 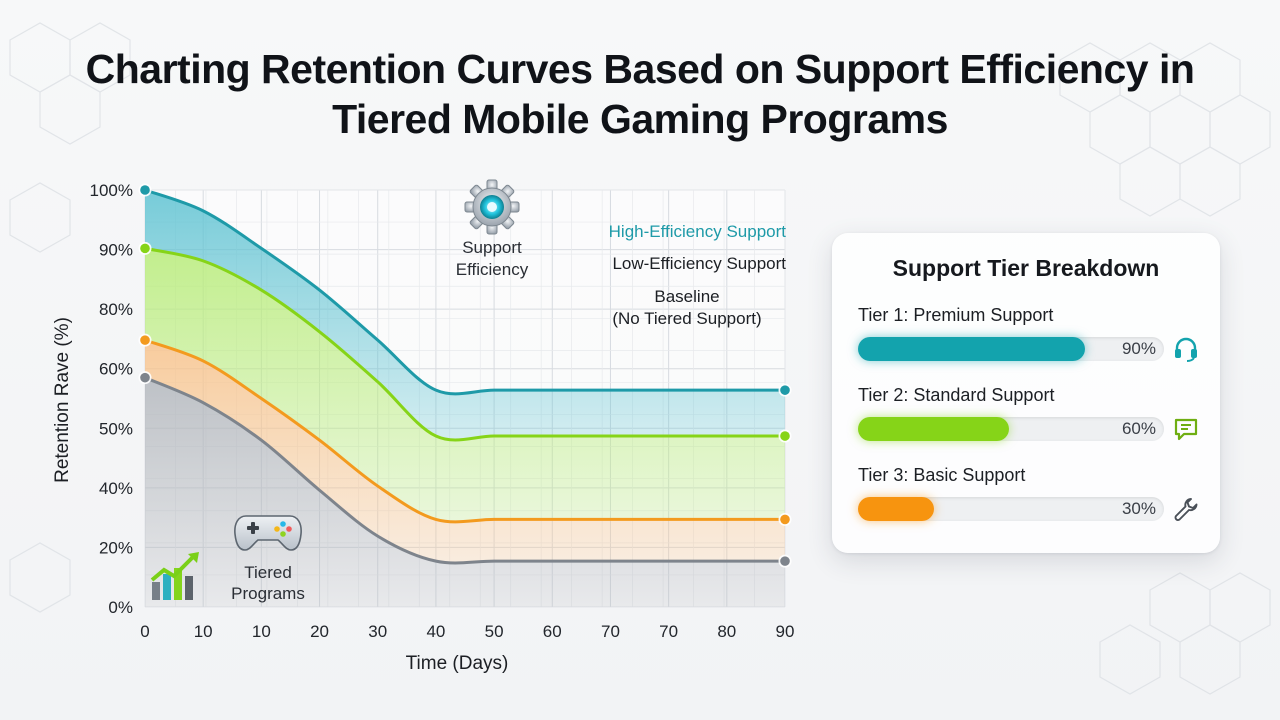 What do you see at coordinates (492, 247) in the screenshot?
I see `annotation-support-efficiency-line1: Support` at bounding box center [492, 247].